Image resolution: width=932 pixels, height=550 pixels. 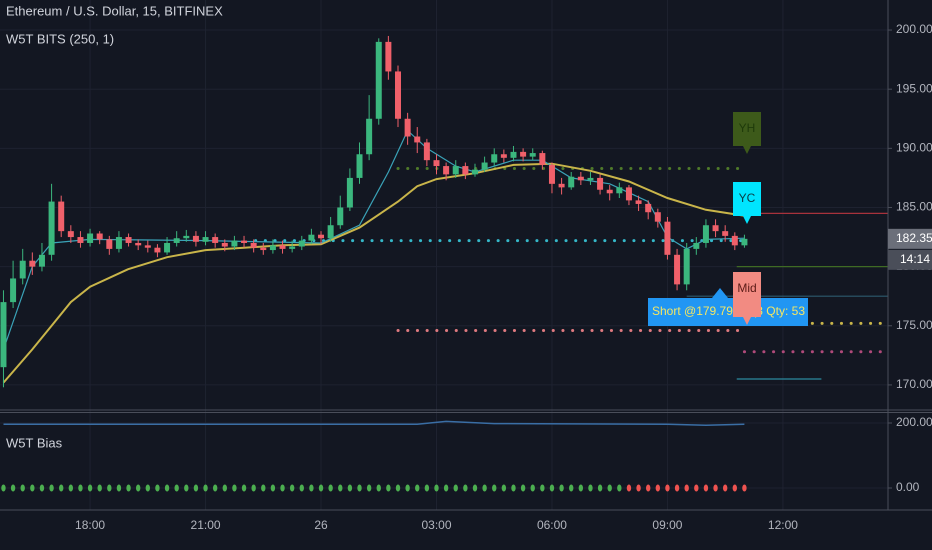 I want to click on yh-label: YH, so click(x=747, y=128).